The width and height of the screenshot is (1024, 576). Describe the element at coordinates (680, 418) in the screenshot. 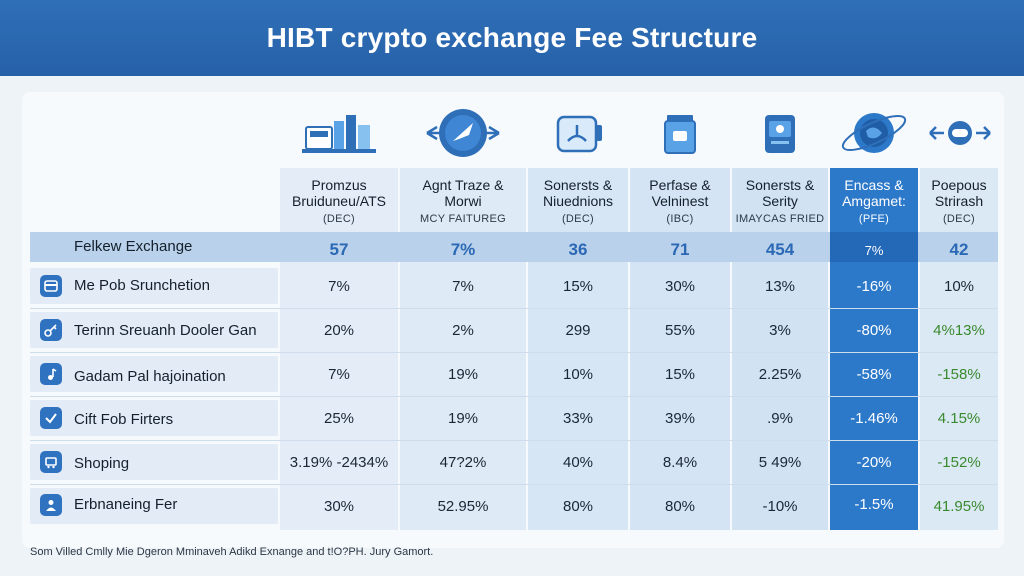

I see `table-cell: 39%` at that location.